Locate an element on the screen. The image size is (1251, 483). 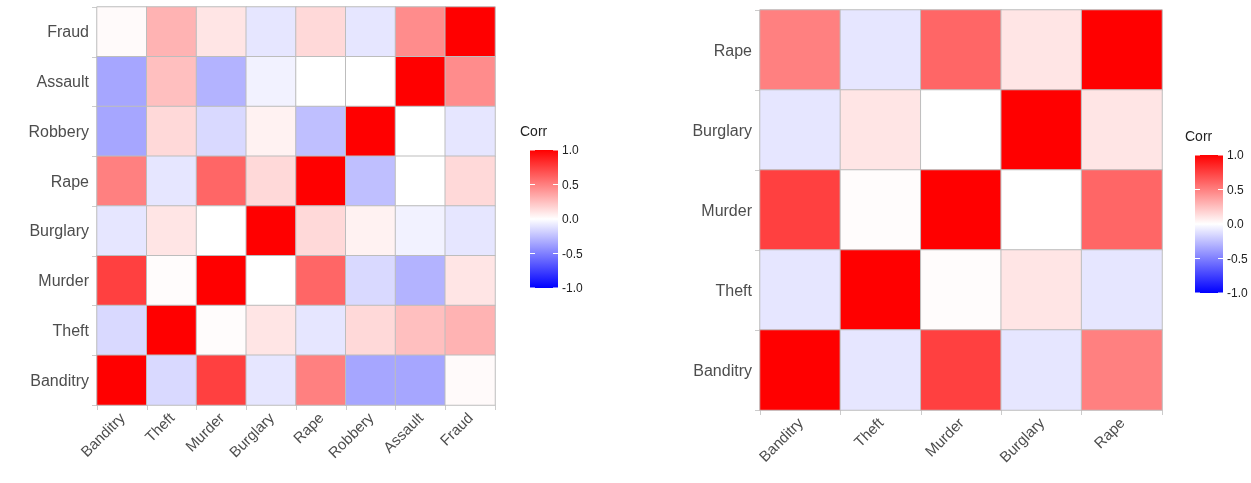
y-tick-label: Robbery is located at coordinates (58, 131).